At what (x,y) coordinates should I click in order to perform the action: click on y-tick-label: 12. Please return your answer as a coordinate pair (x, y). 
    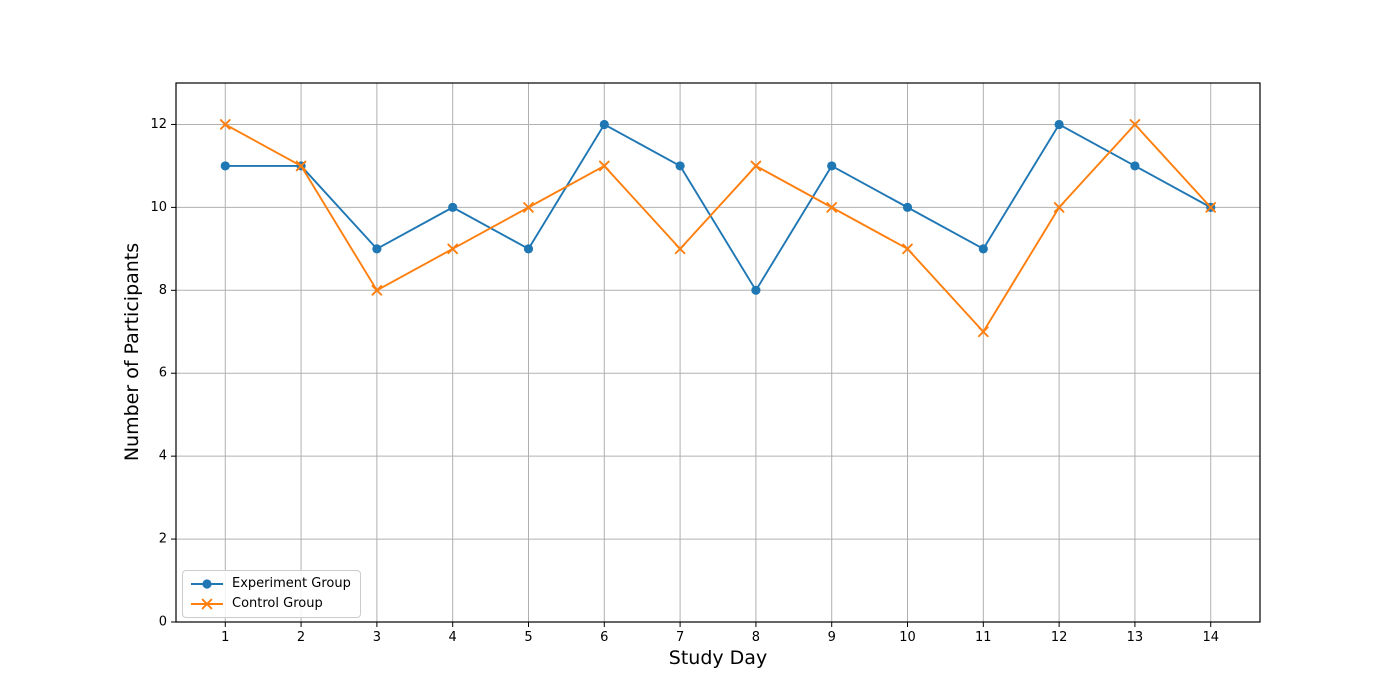
    Looking at the image, I should click on (158, 124).